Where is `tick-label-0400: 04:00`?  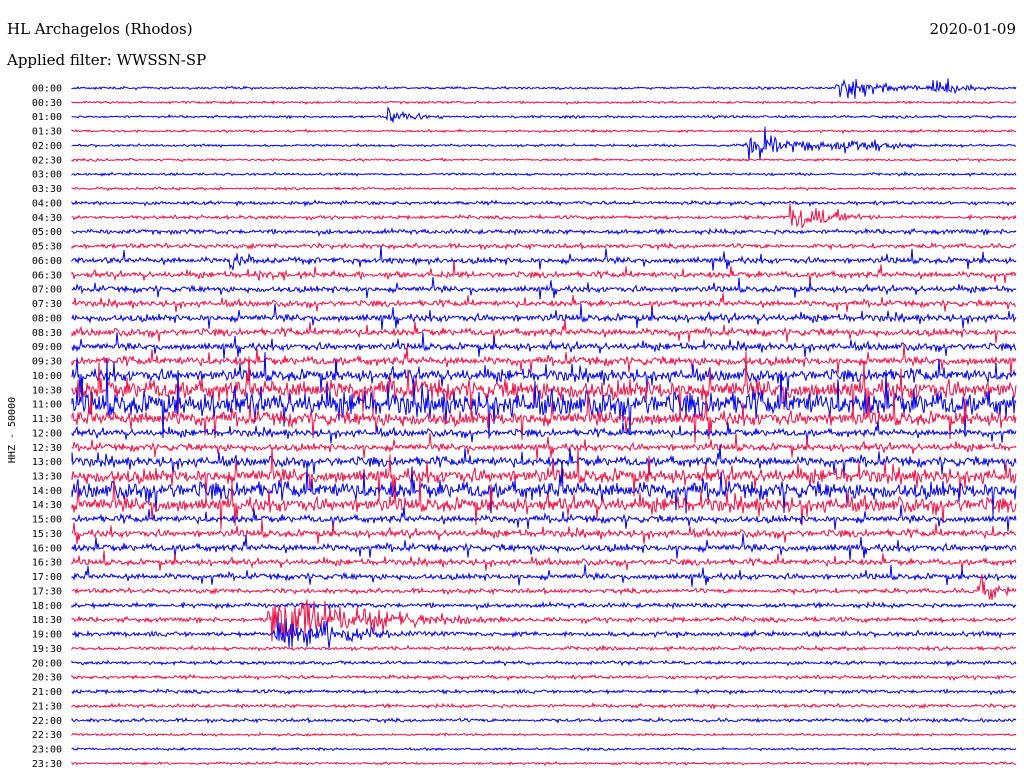 tick-label-0400: 04:00 is located at coordinates (47, 203).